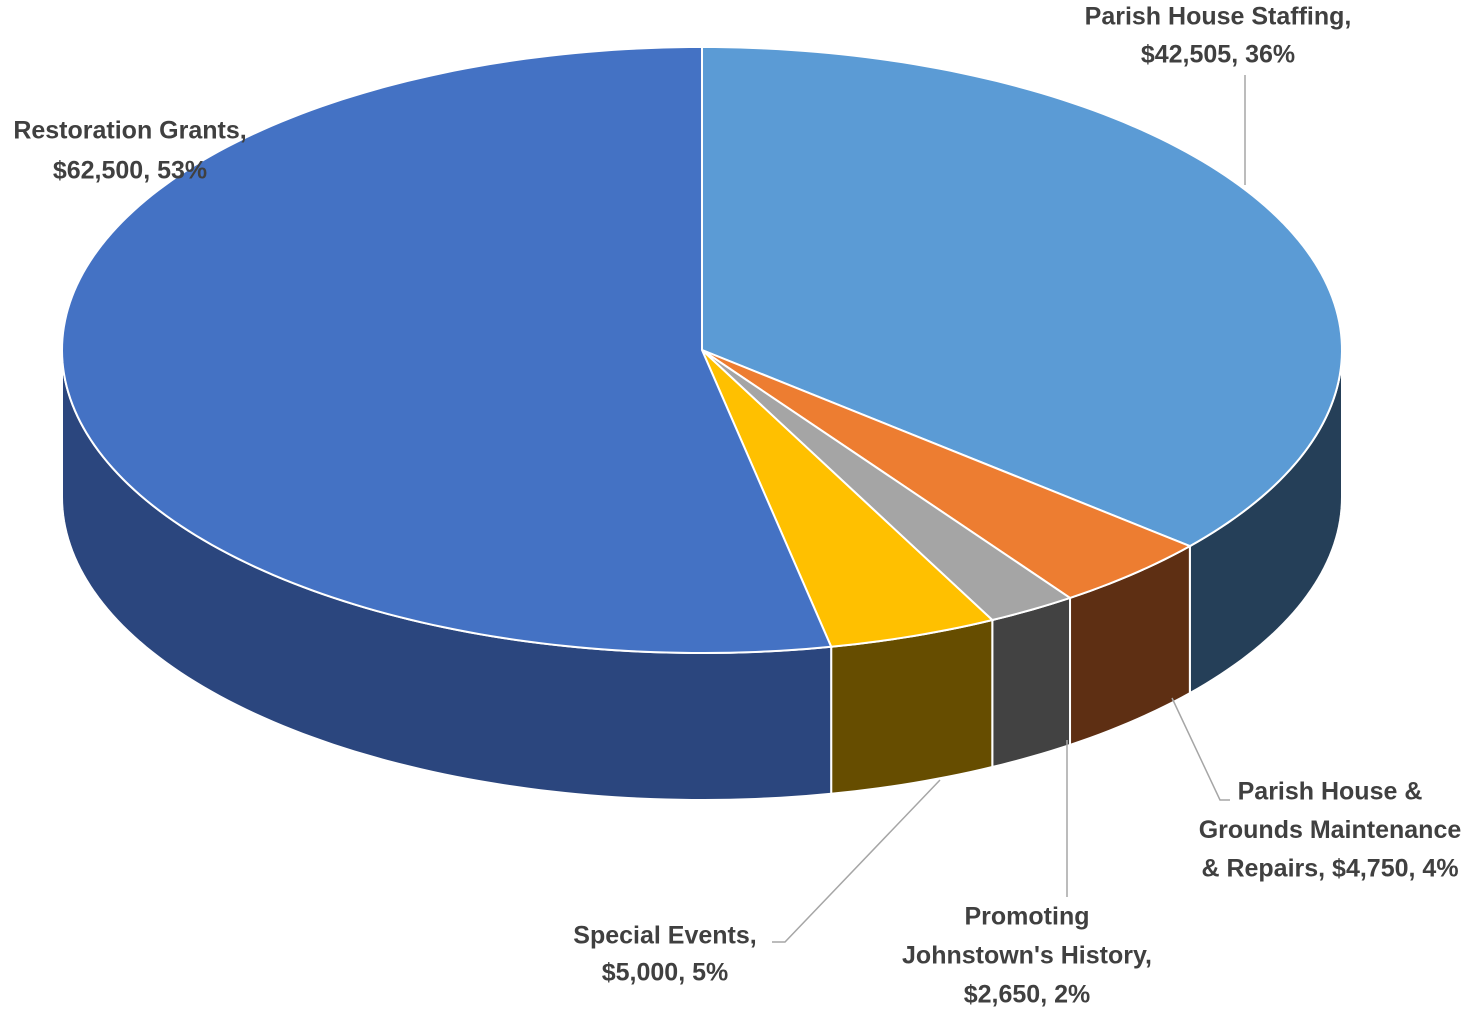 Image resolution: width=1479 pixels, height=1011 pixels. Describe the element at coordinates (1027, 995) in the screenshot. I see `data-label: $2,650, 2%` at that location.